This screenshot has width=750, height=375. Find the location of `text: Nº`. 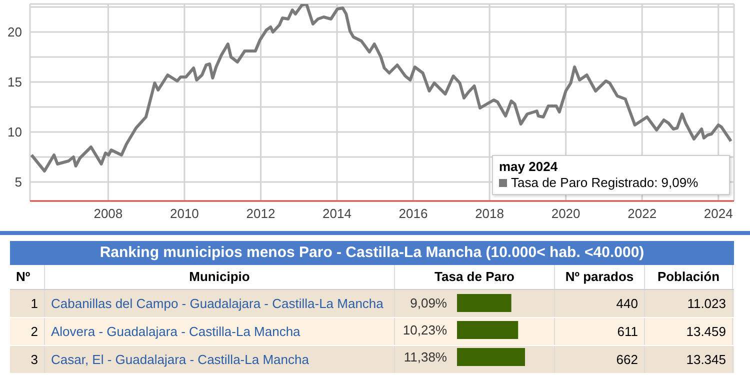

text: Nº is located at coordinates (27, 277).